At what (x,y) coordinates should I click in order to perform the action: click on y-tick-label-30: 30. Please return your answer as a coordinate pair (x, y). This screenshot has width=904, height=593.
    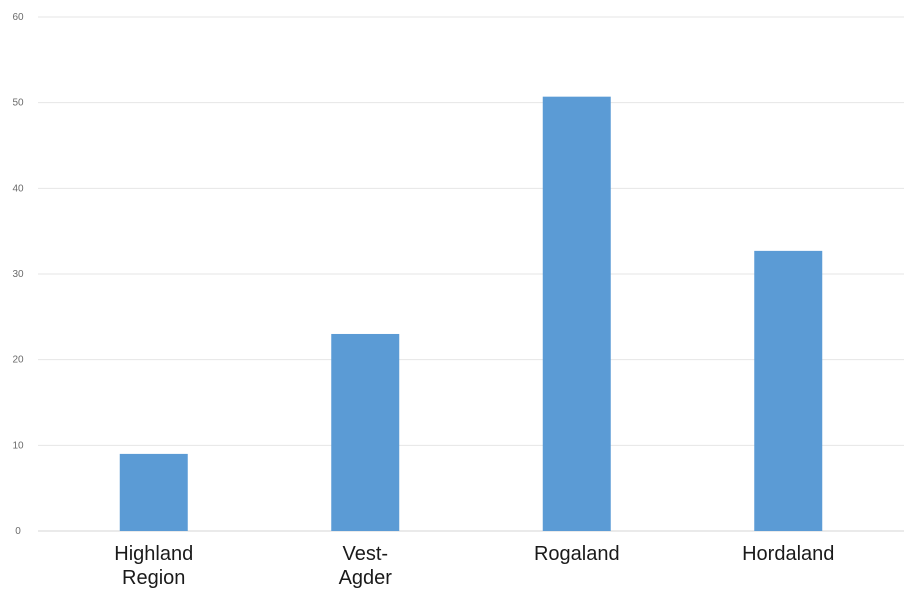
    Looking at the image, I should click on (18, 274).